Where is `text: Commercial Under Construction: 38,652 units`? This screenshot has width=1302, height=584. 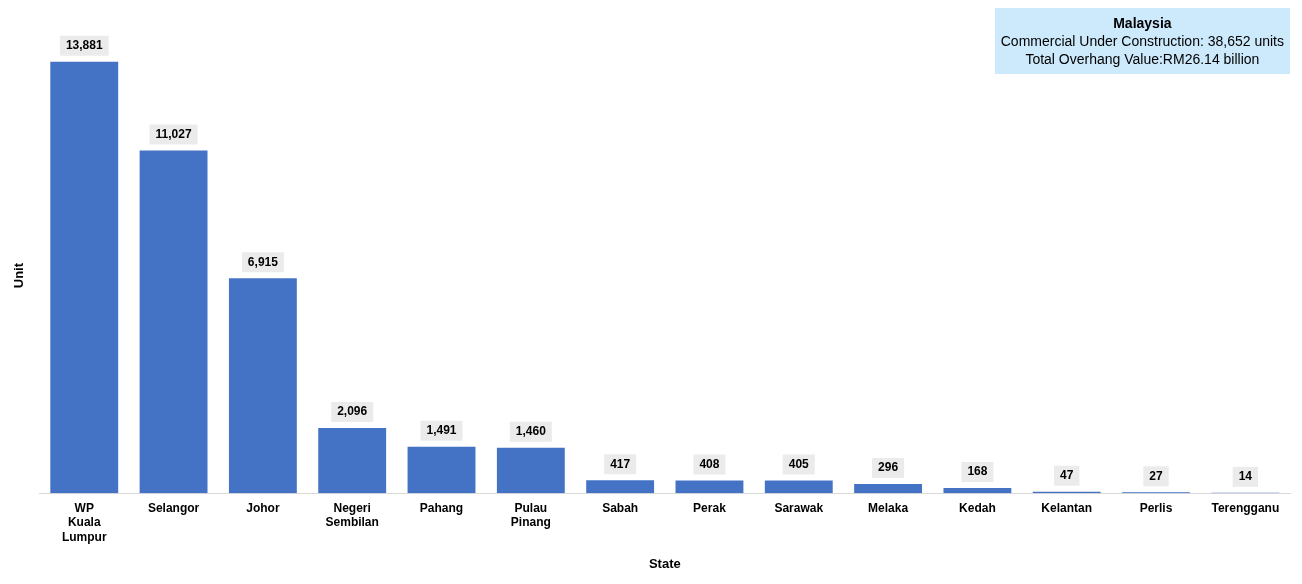
text: Commercial Under Construction: 38,652 units is located at coordinates (1142, 41).